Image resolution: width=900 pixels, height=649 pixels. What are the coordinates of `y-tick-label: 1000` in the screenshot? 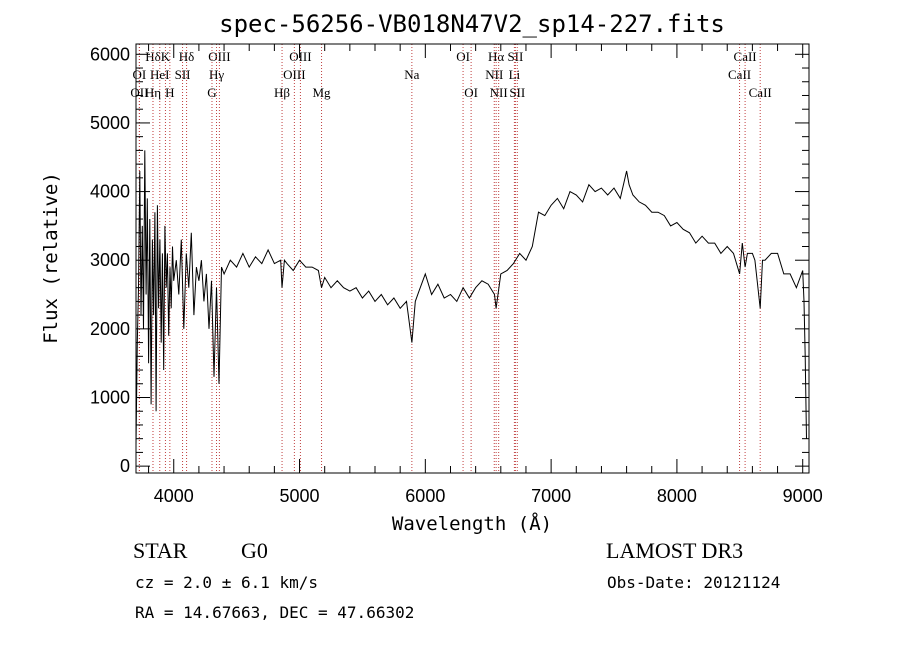 It's located at (110, 397).